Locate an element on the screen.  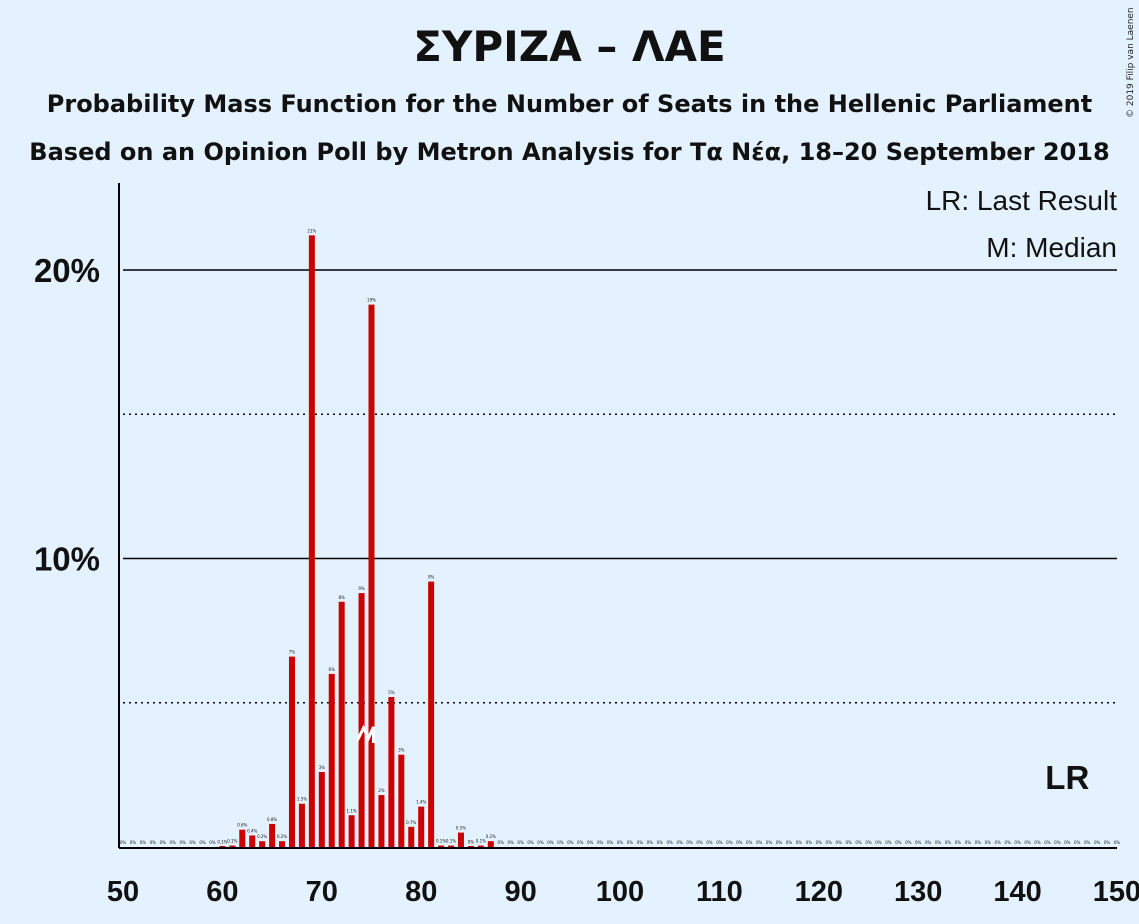
legend-item: M: Median is located at coordinates (1051, 247).